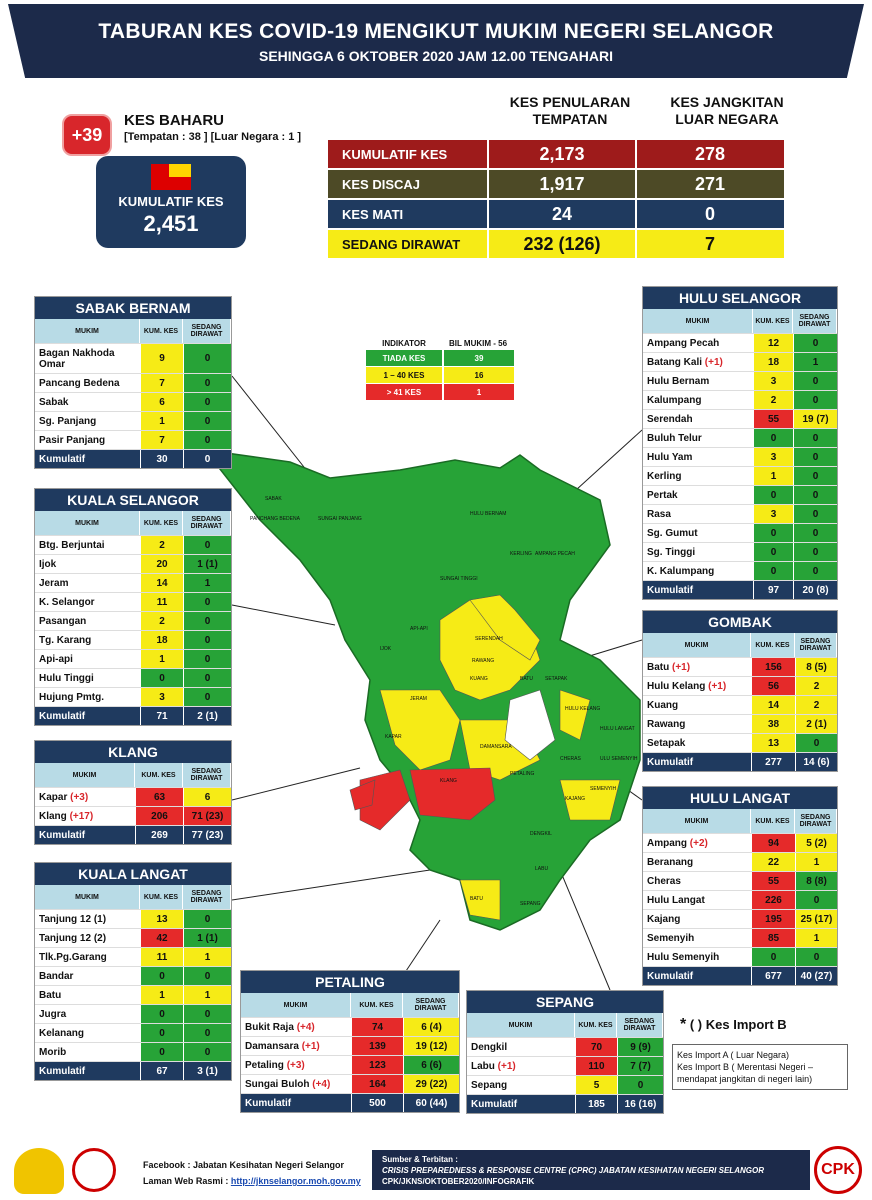  Describe the element at coordinates (664, 919) in the screenshot. I see `mukim-name: Kajang` at that location.